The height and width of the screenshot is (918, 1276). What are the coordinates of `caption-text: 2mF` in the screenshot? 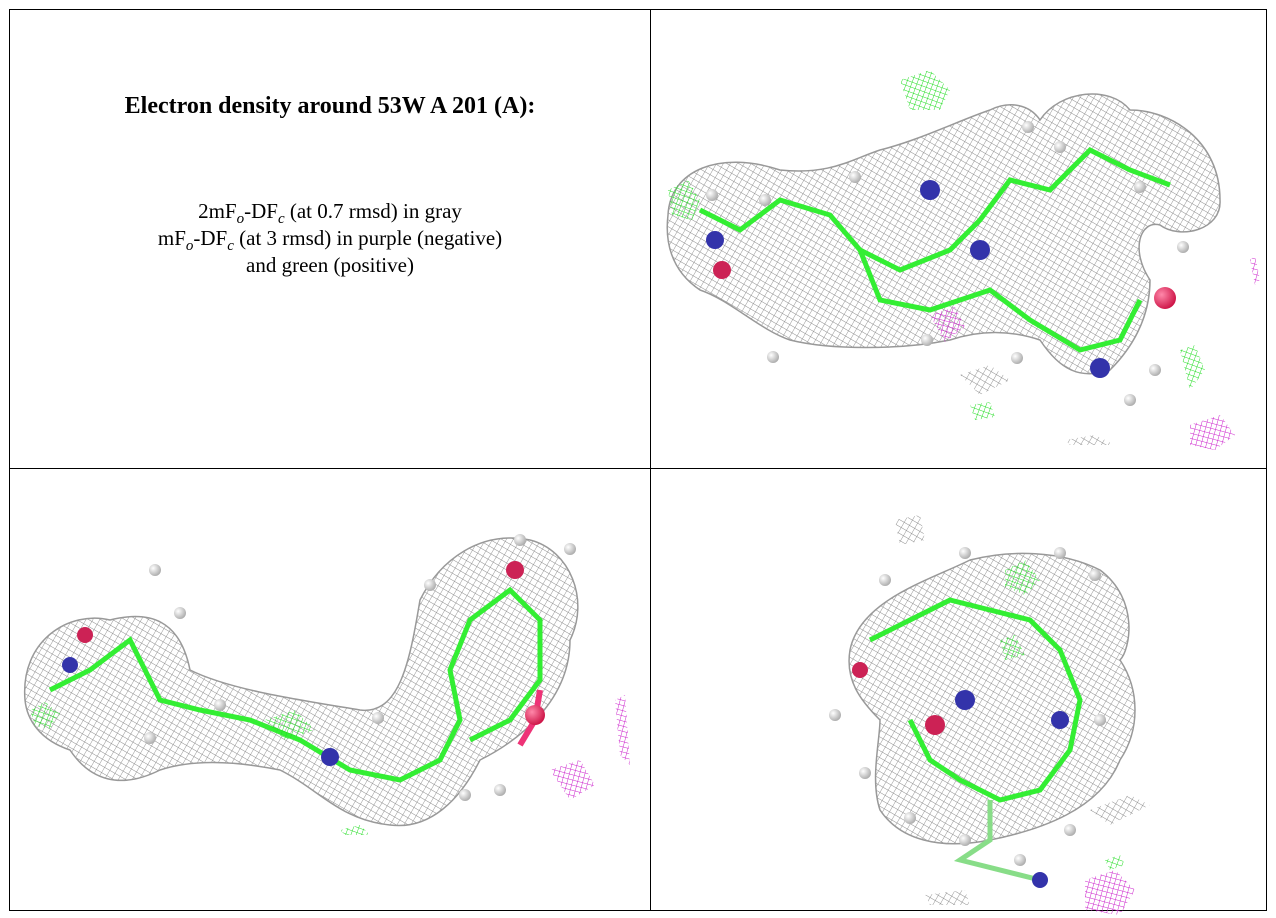 It's located at (217, 211).